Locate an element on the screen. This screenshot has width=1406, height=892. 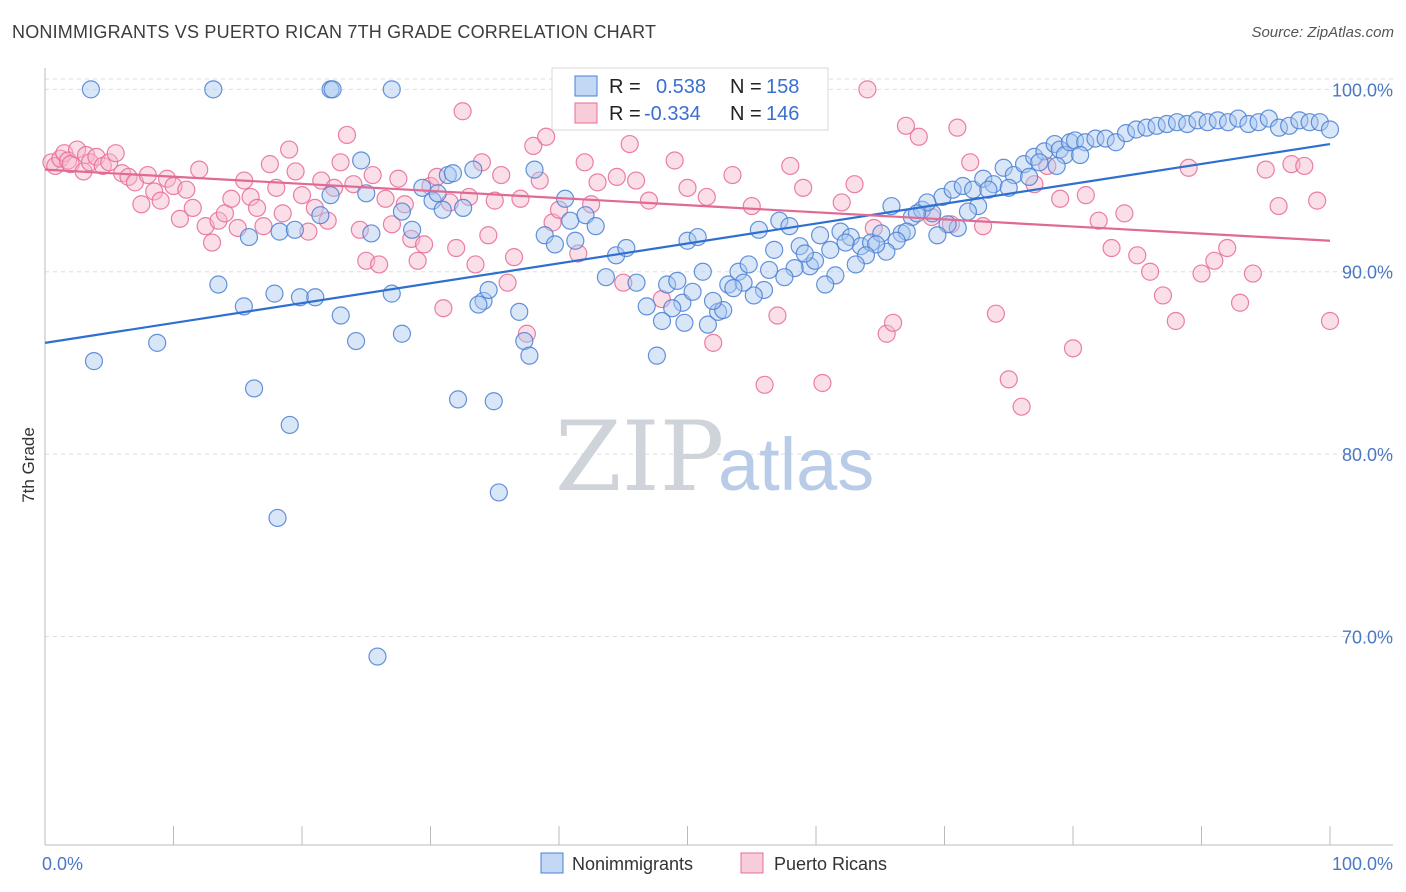
legend-r-value-2: -0.334 is located at coordinates (672, 114).